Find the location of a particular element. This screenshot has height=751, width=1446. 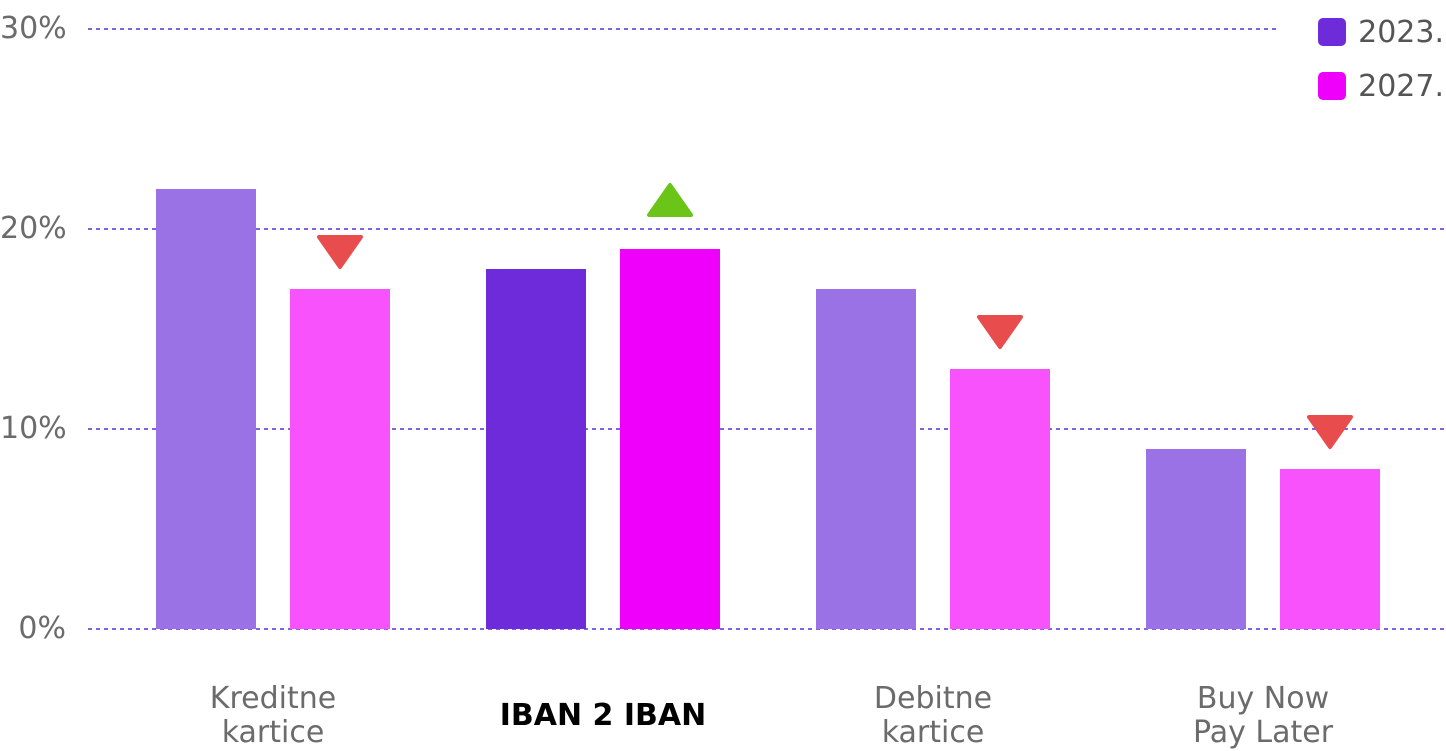

y-tick-label: 20% is located at coordinates (33, 228).